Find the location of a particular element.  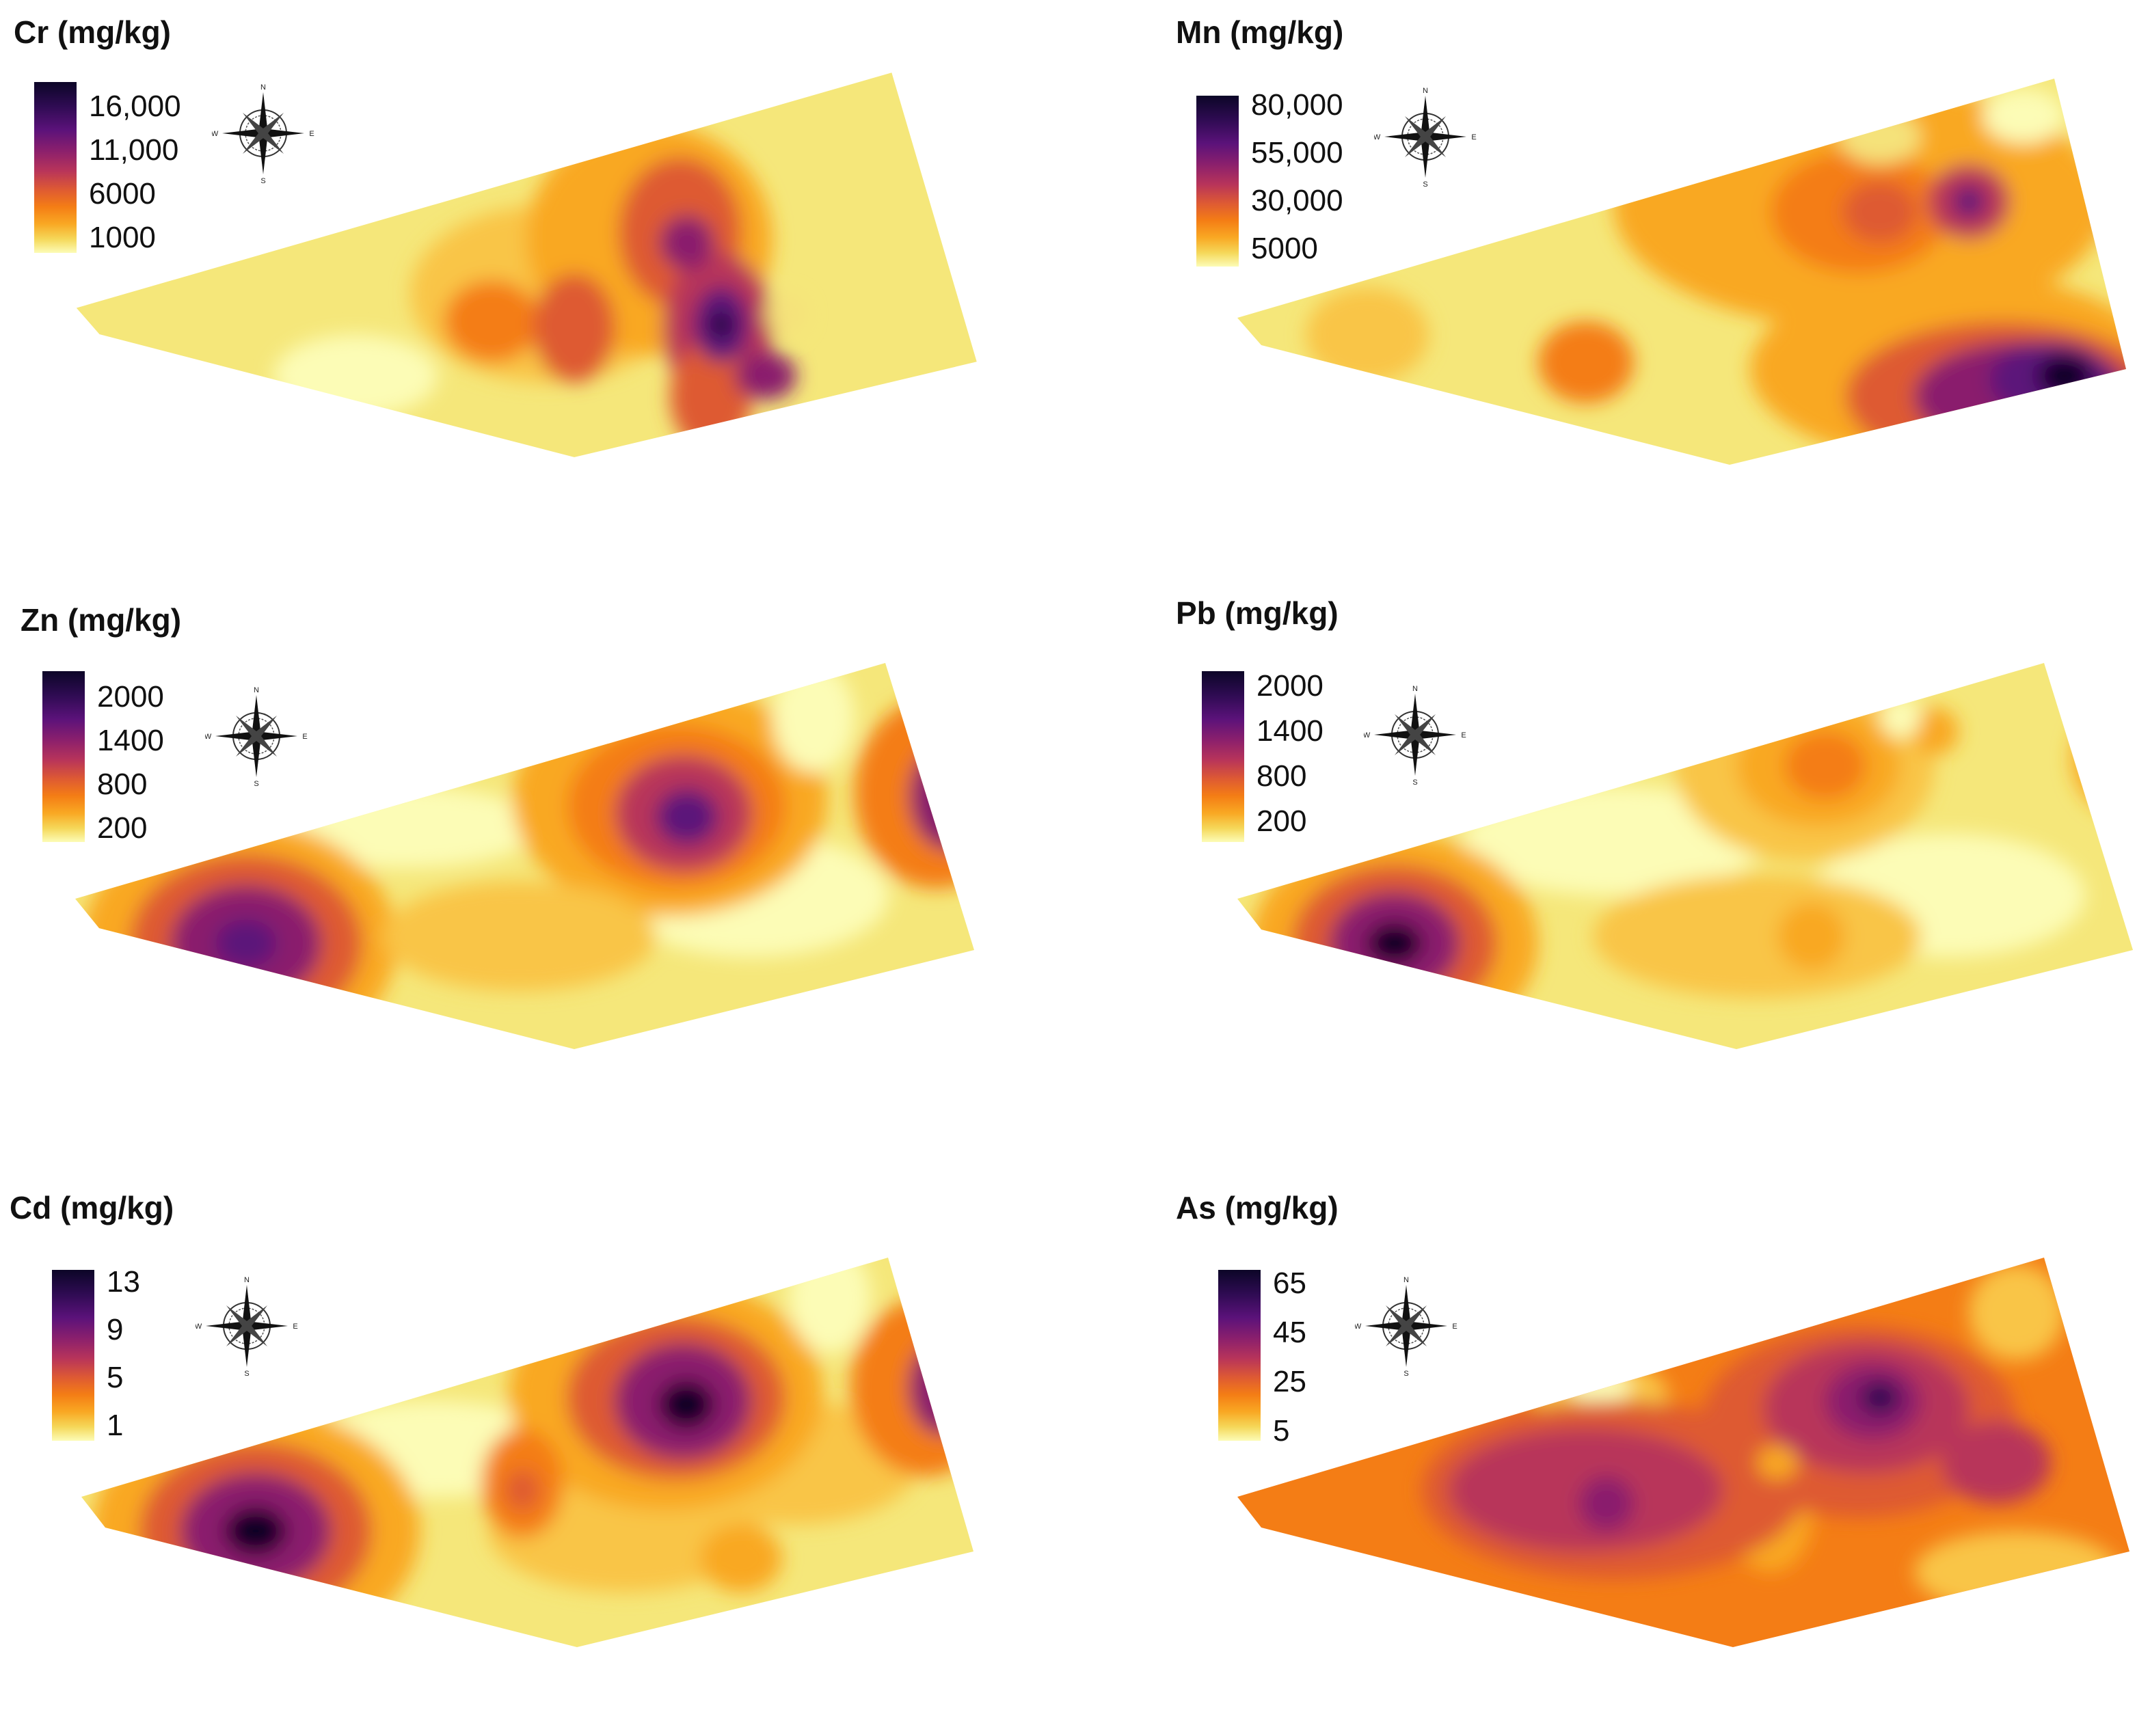

legend-tick-min: 5000 is located at coordinates (1284, 248).